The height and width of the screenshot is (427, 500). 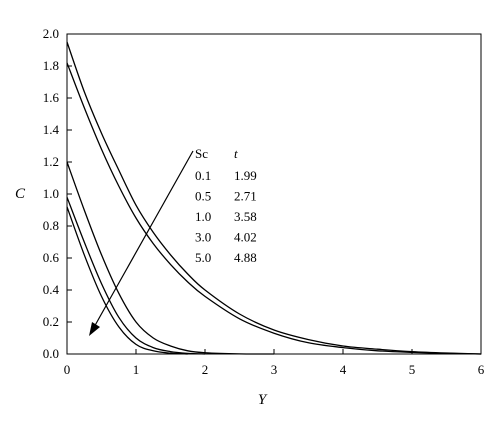 What do you see at coordinates (51, 97) in the screenshot?
I see `y-tick-label: 1.6` at bounding box center [51, 97].